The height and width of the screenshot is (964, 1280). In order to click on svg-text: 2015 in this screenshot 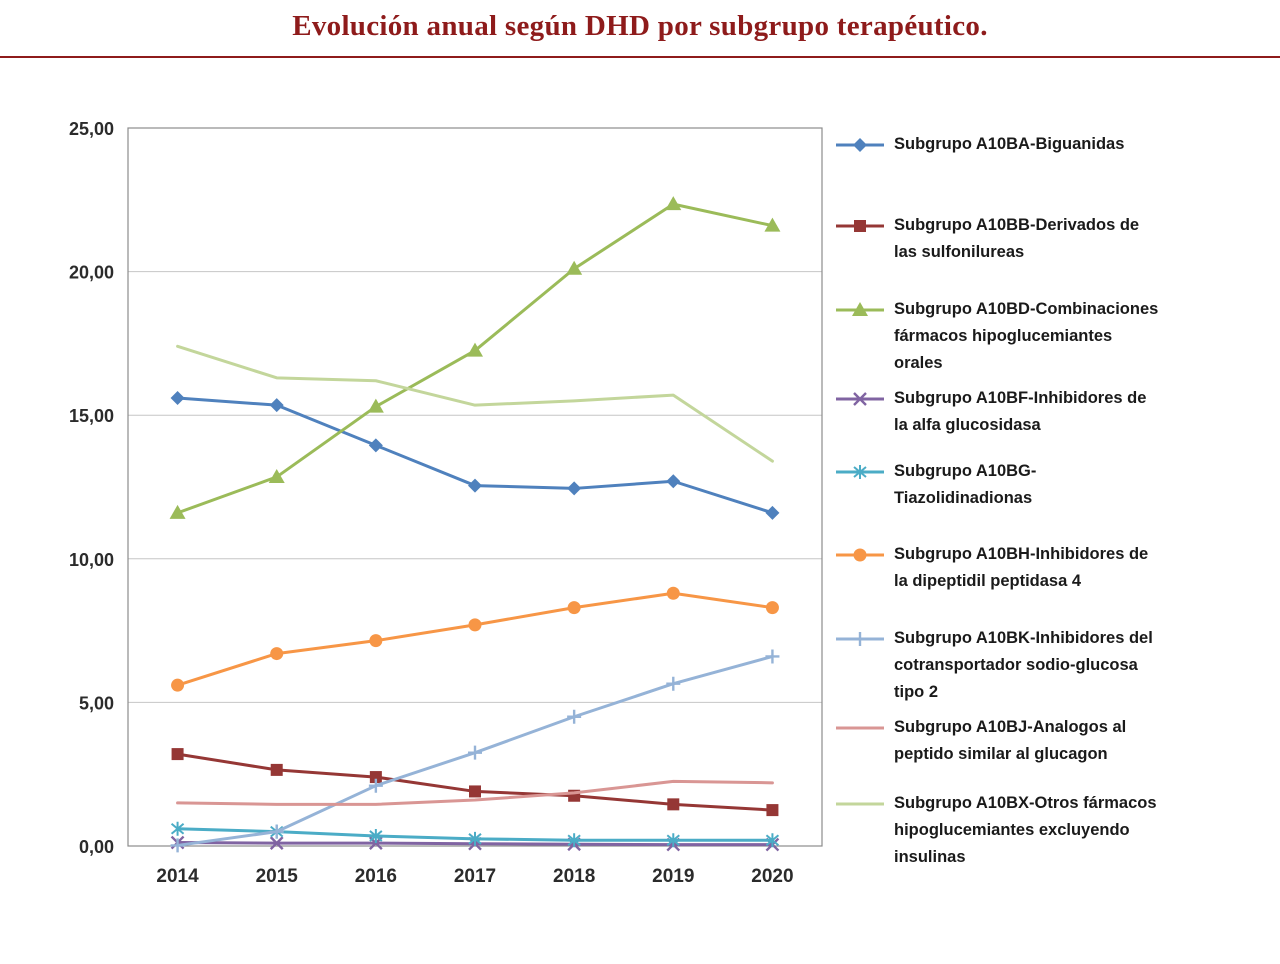, I will do `click(277, 876)`.